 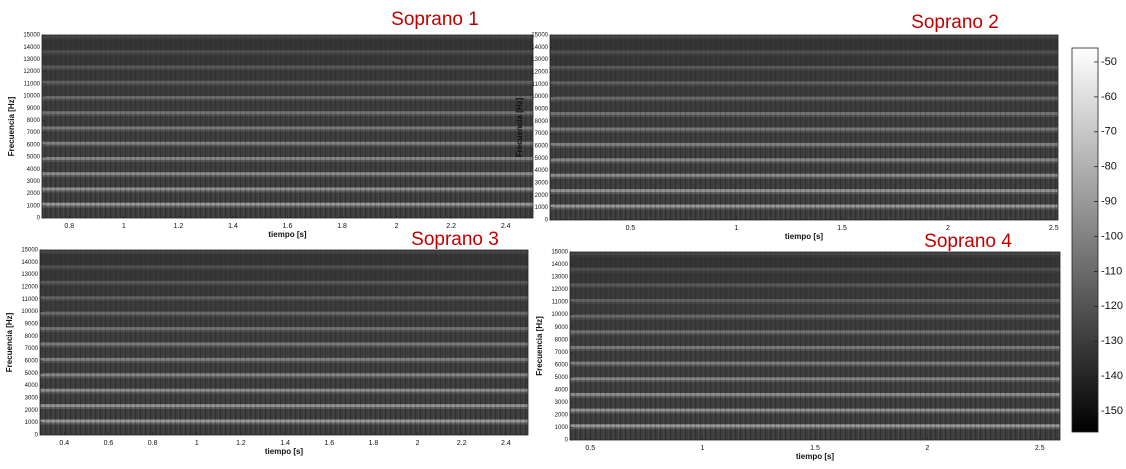 What do you see at coordinates (64, 443) in the screenshot?
I see `x-tick-label: 0.4` at bounding box center [64, 443].